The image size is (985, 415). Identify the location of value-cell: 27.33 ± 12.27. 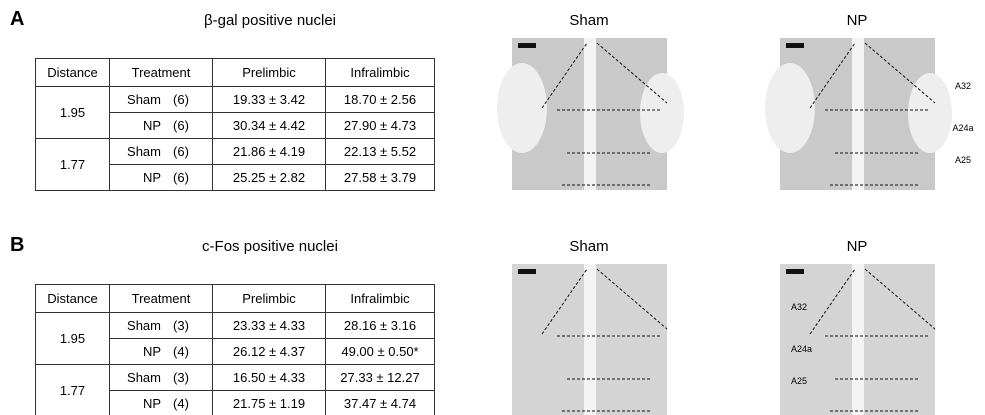
(380, 377).